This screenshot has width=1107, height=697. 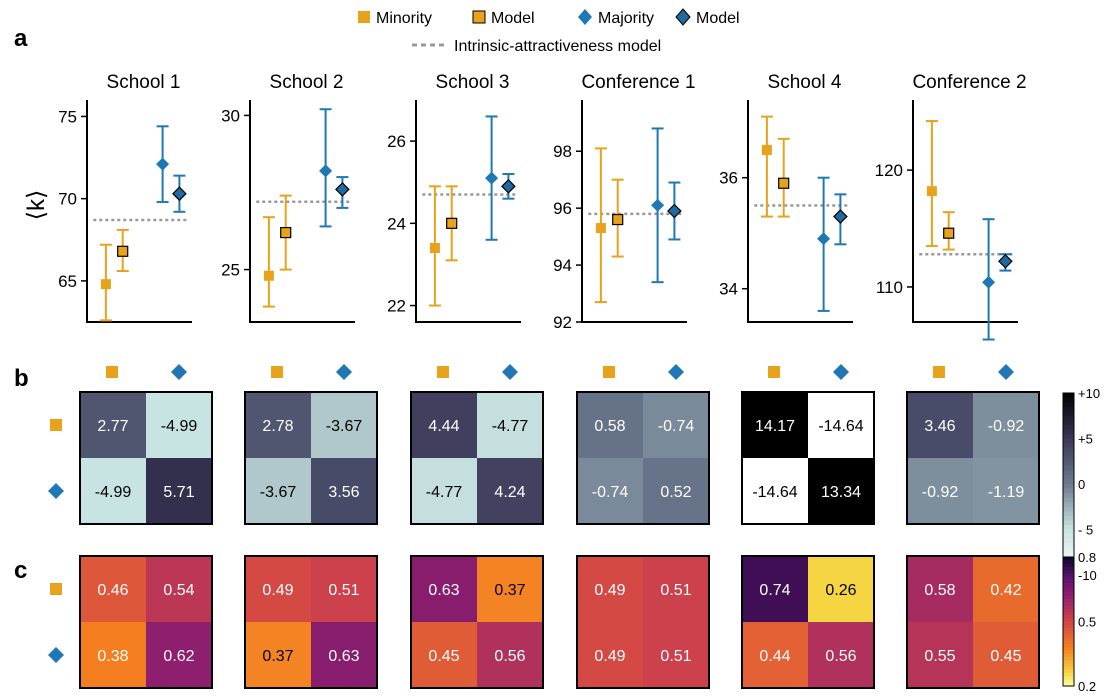 What do you see at coordinates (557, 46) in the screenshot?
I see `legend-intrinsic-label: Intrinsic-attractiveness model` at bounding box center [557, 46].